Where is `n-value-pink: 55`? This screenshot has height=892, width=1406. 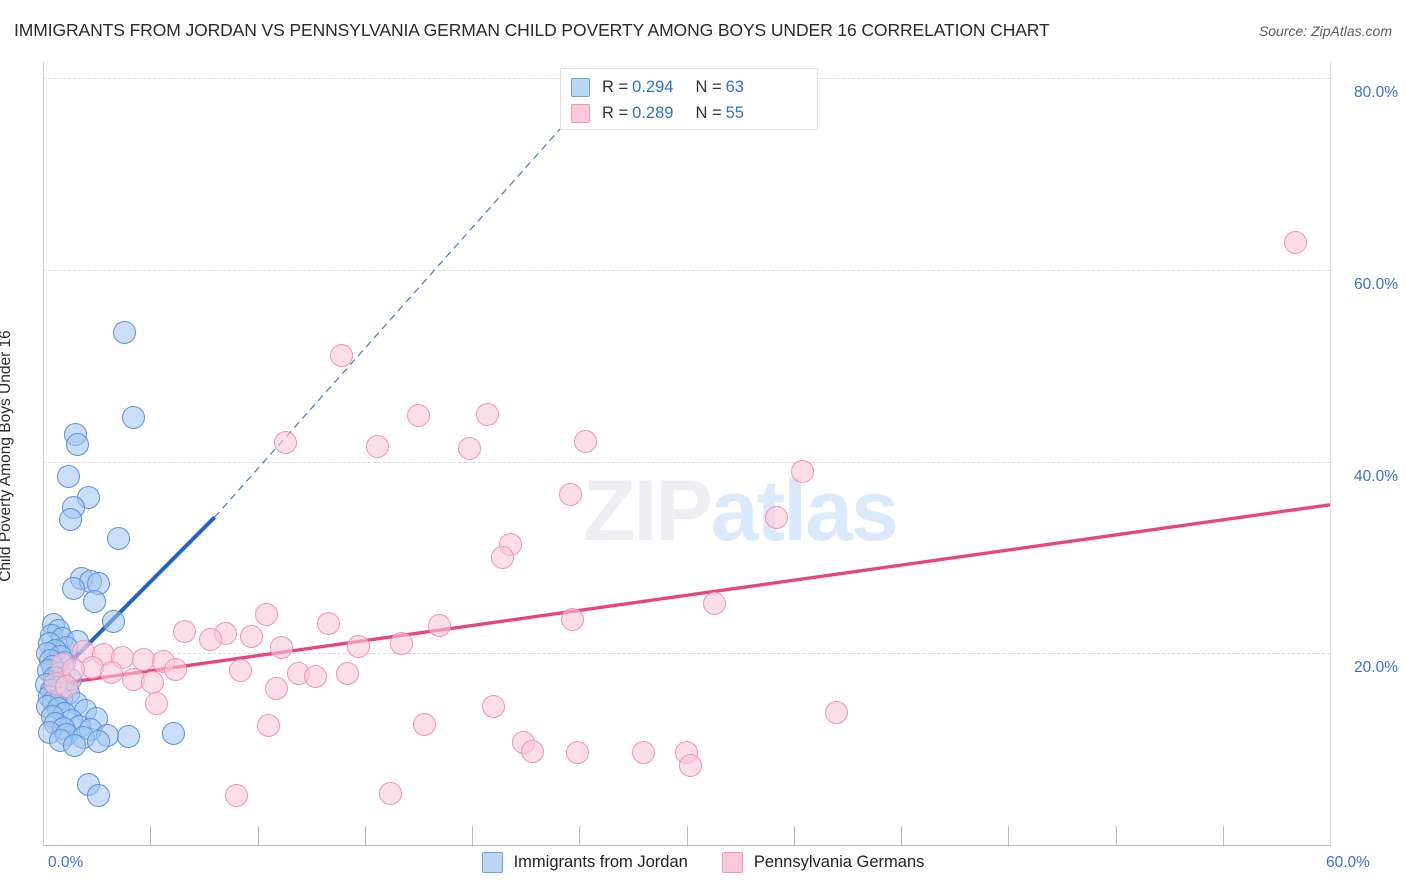 n-value-pink: 55 is located at coordinates (734, 112).